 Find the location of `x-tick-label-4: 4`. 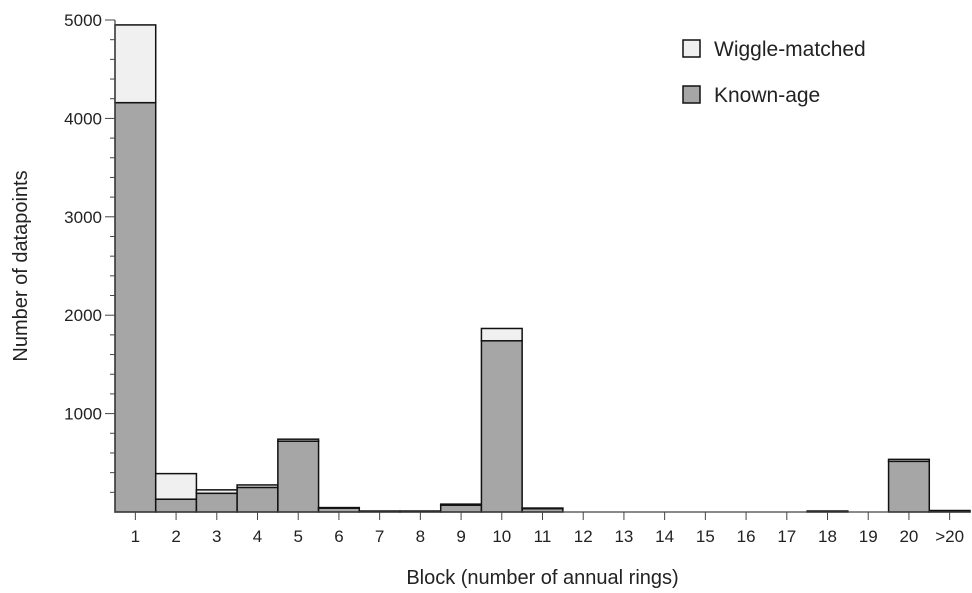

x-tick-label-4: 4 is located at coordinates (257, 536).